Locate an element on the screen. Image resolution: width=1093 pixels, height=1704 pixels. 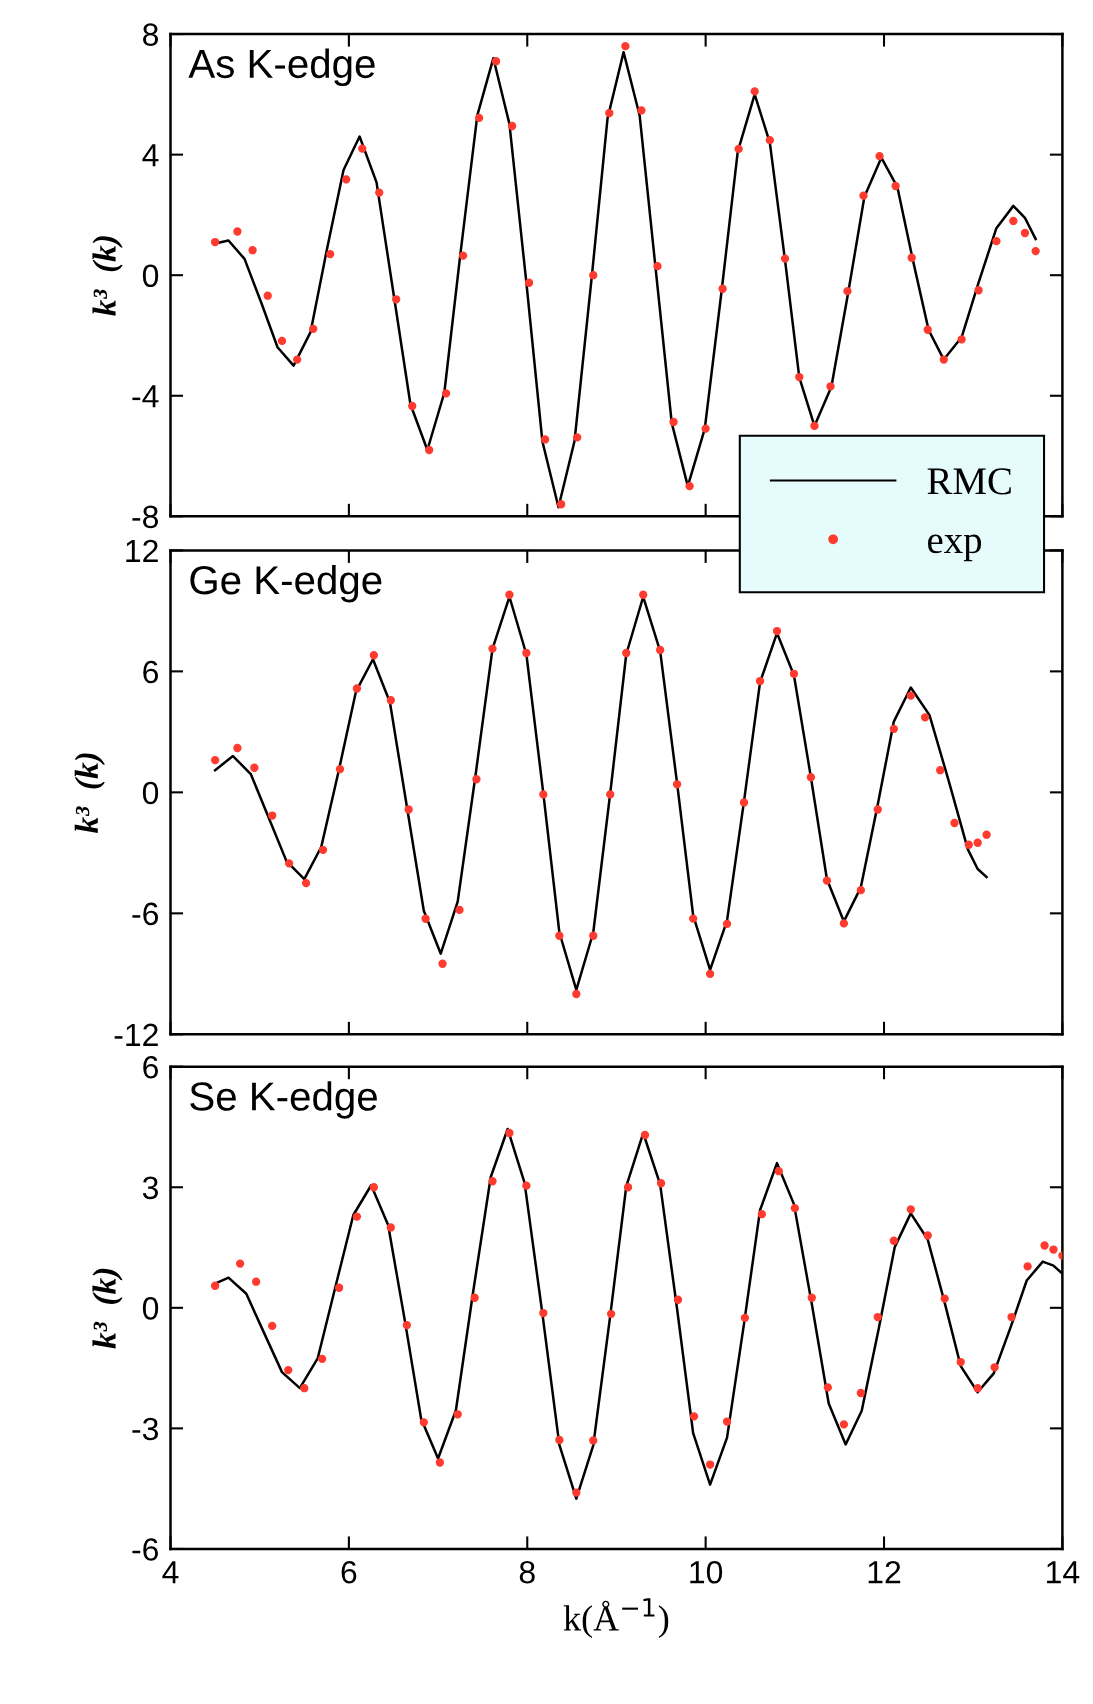
y-tick-label: -3 is located at coordinates (145, 1429).